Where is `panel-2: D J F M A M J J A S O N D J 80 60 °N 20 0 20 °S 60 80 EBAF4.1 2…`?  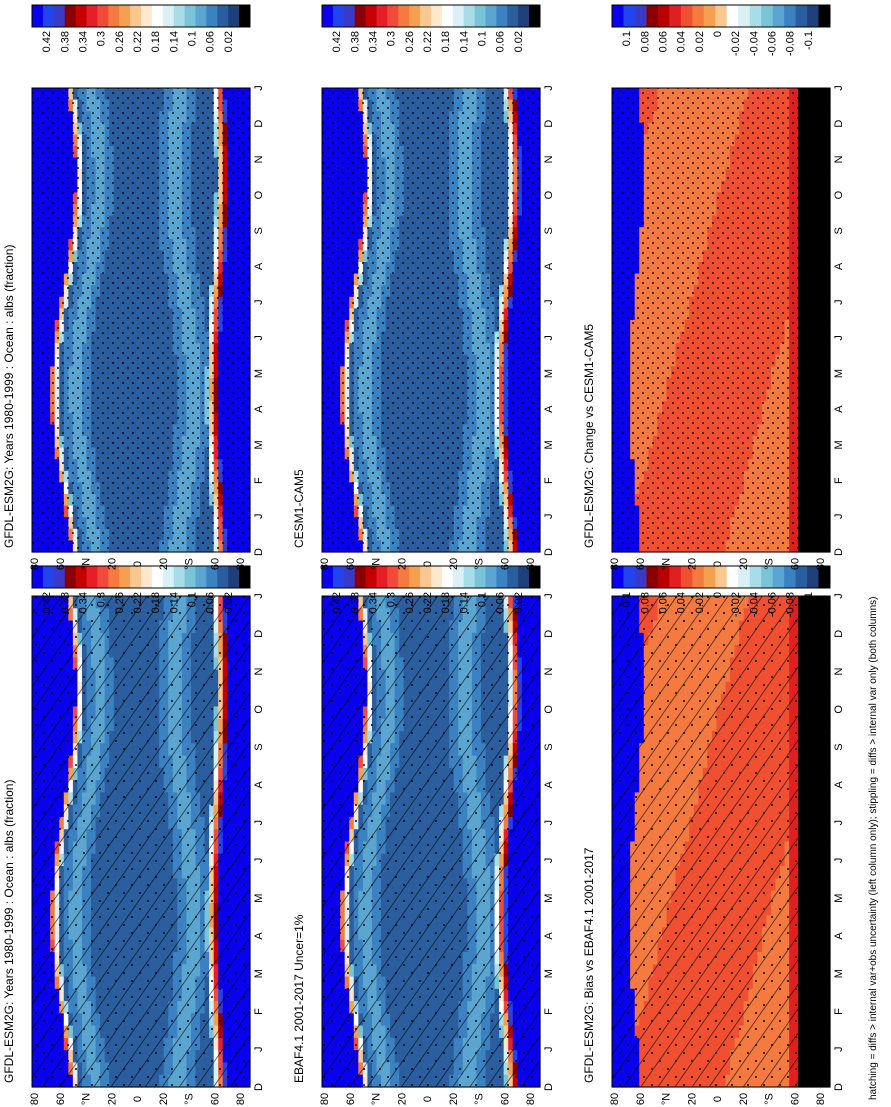
panel-2: D J F M A M J J A S O N D J 80 60 °N 20 0 20 °S 60 80 EBAF4.1 2… is located at coordinates (423, 835).